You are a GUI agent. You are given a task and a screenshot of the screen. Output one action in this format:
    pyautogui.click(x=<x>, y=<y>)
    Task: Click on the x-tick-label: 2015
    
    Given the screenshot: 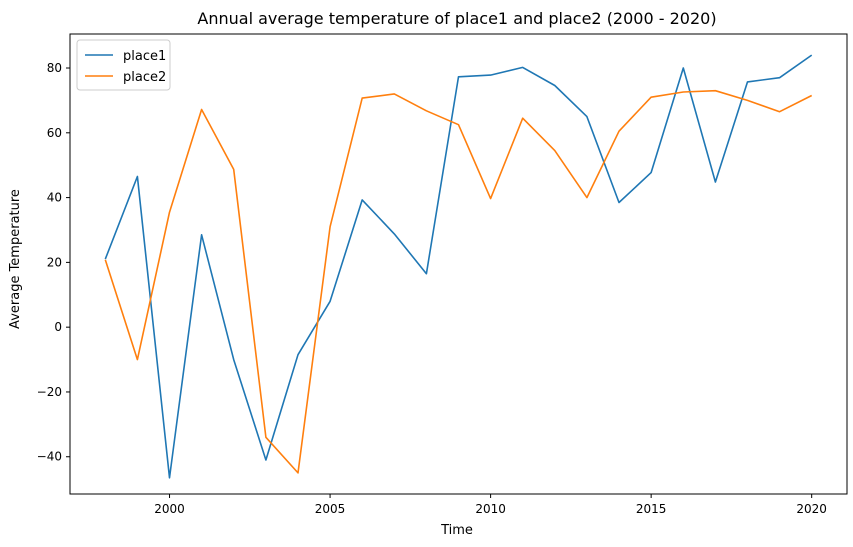 What is the action you would take?
    pyautogui.click(x=651, y=509)
    